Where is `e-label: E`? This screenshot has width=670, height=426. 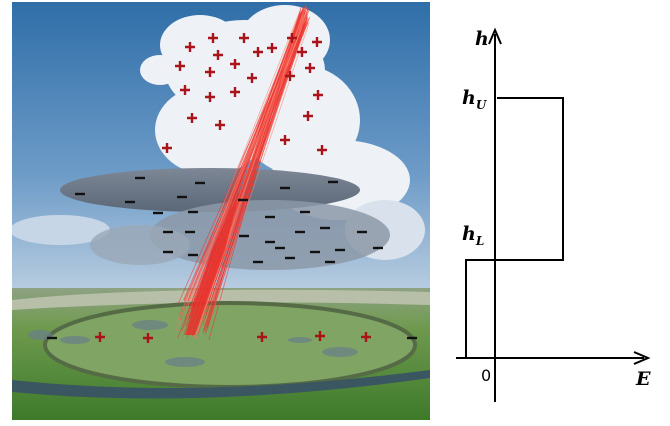
e-label: E is located at coordinates (643, 379).